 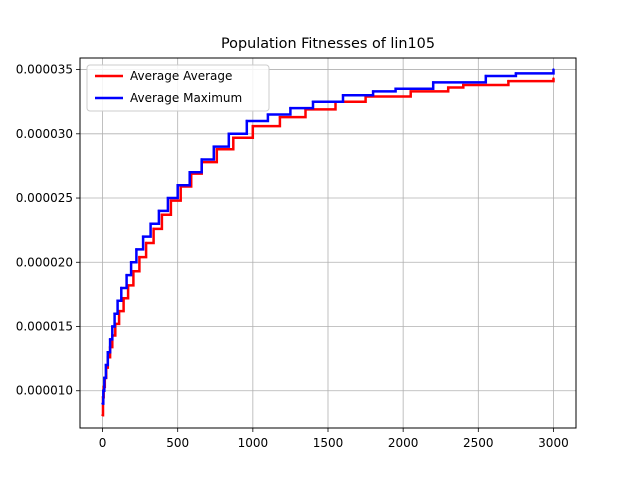 What do you see at coordinates (44, 327) in the screenshot?
I see `y-tick-label: 0.000015` at bounding box center [44, 327].